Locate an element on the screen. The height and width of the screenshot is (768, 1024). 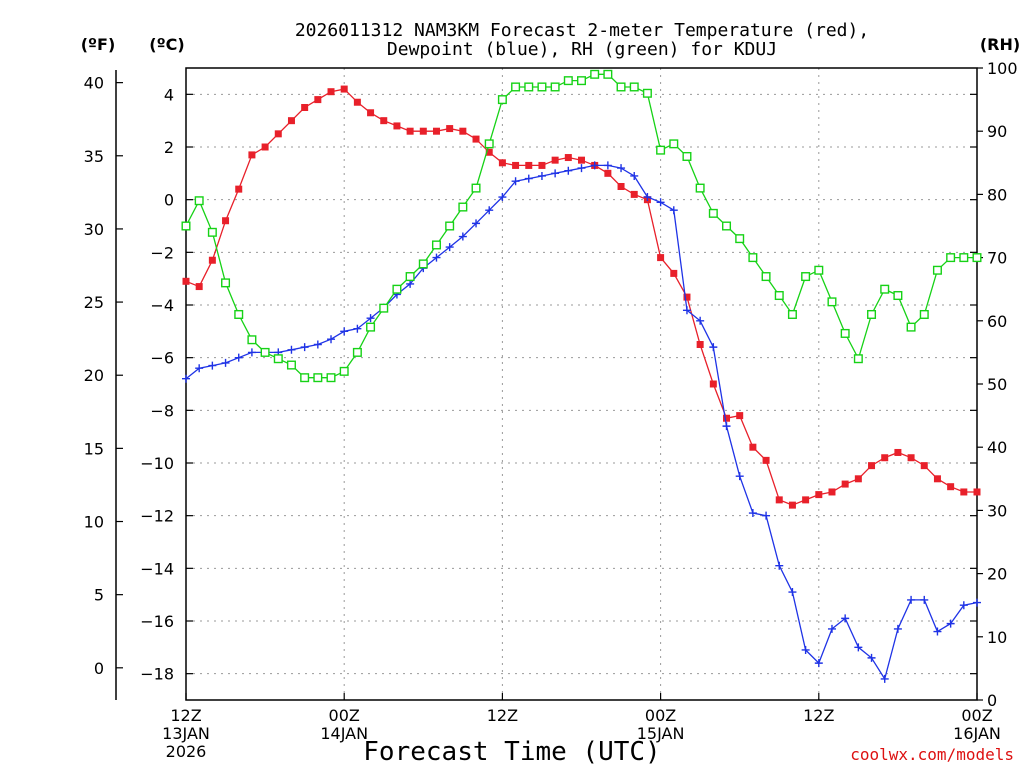
time-tick-label: 00Z is located at coordinates (344, 715).